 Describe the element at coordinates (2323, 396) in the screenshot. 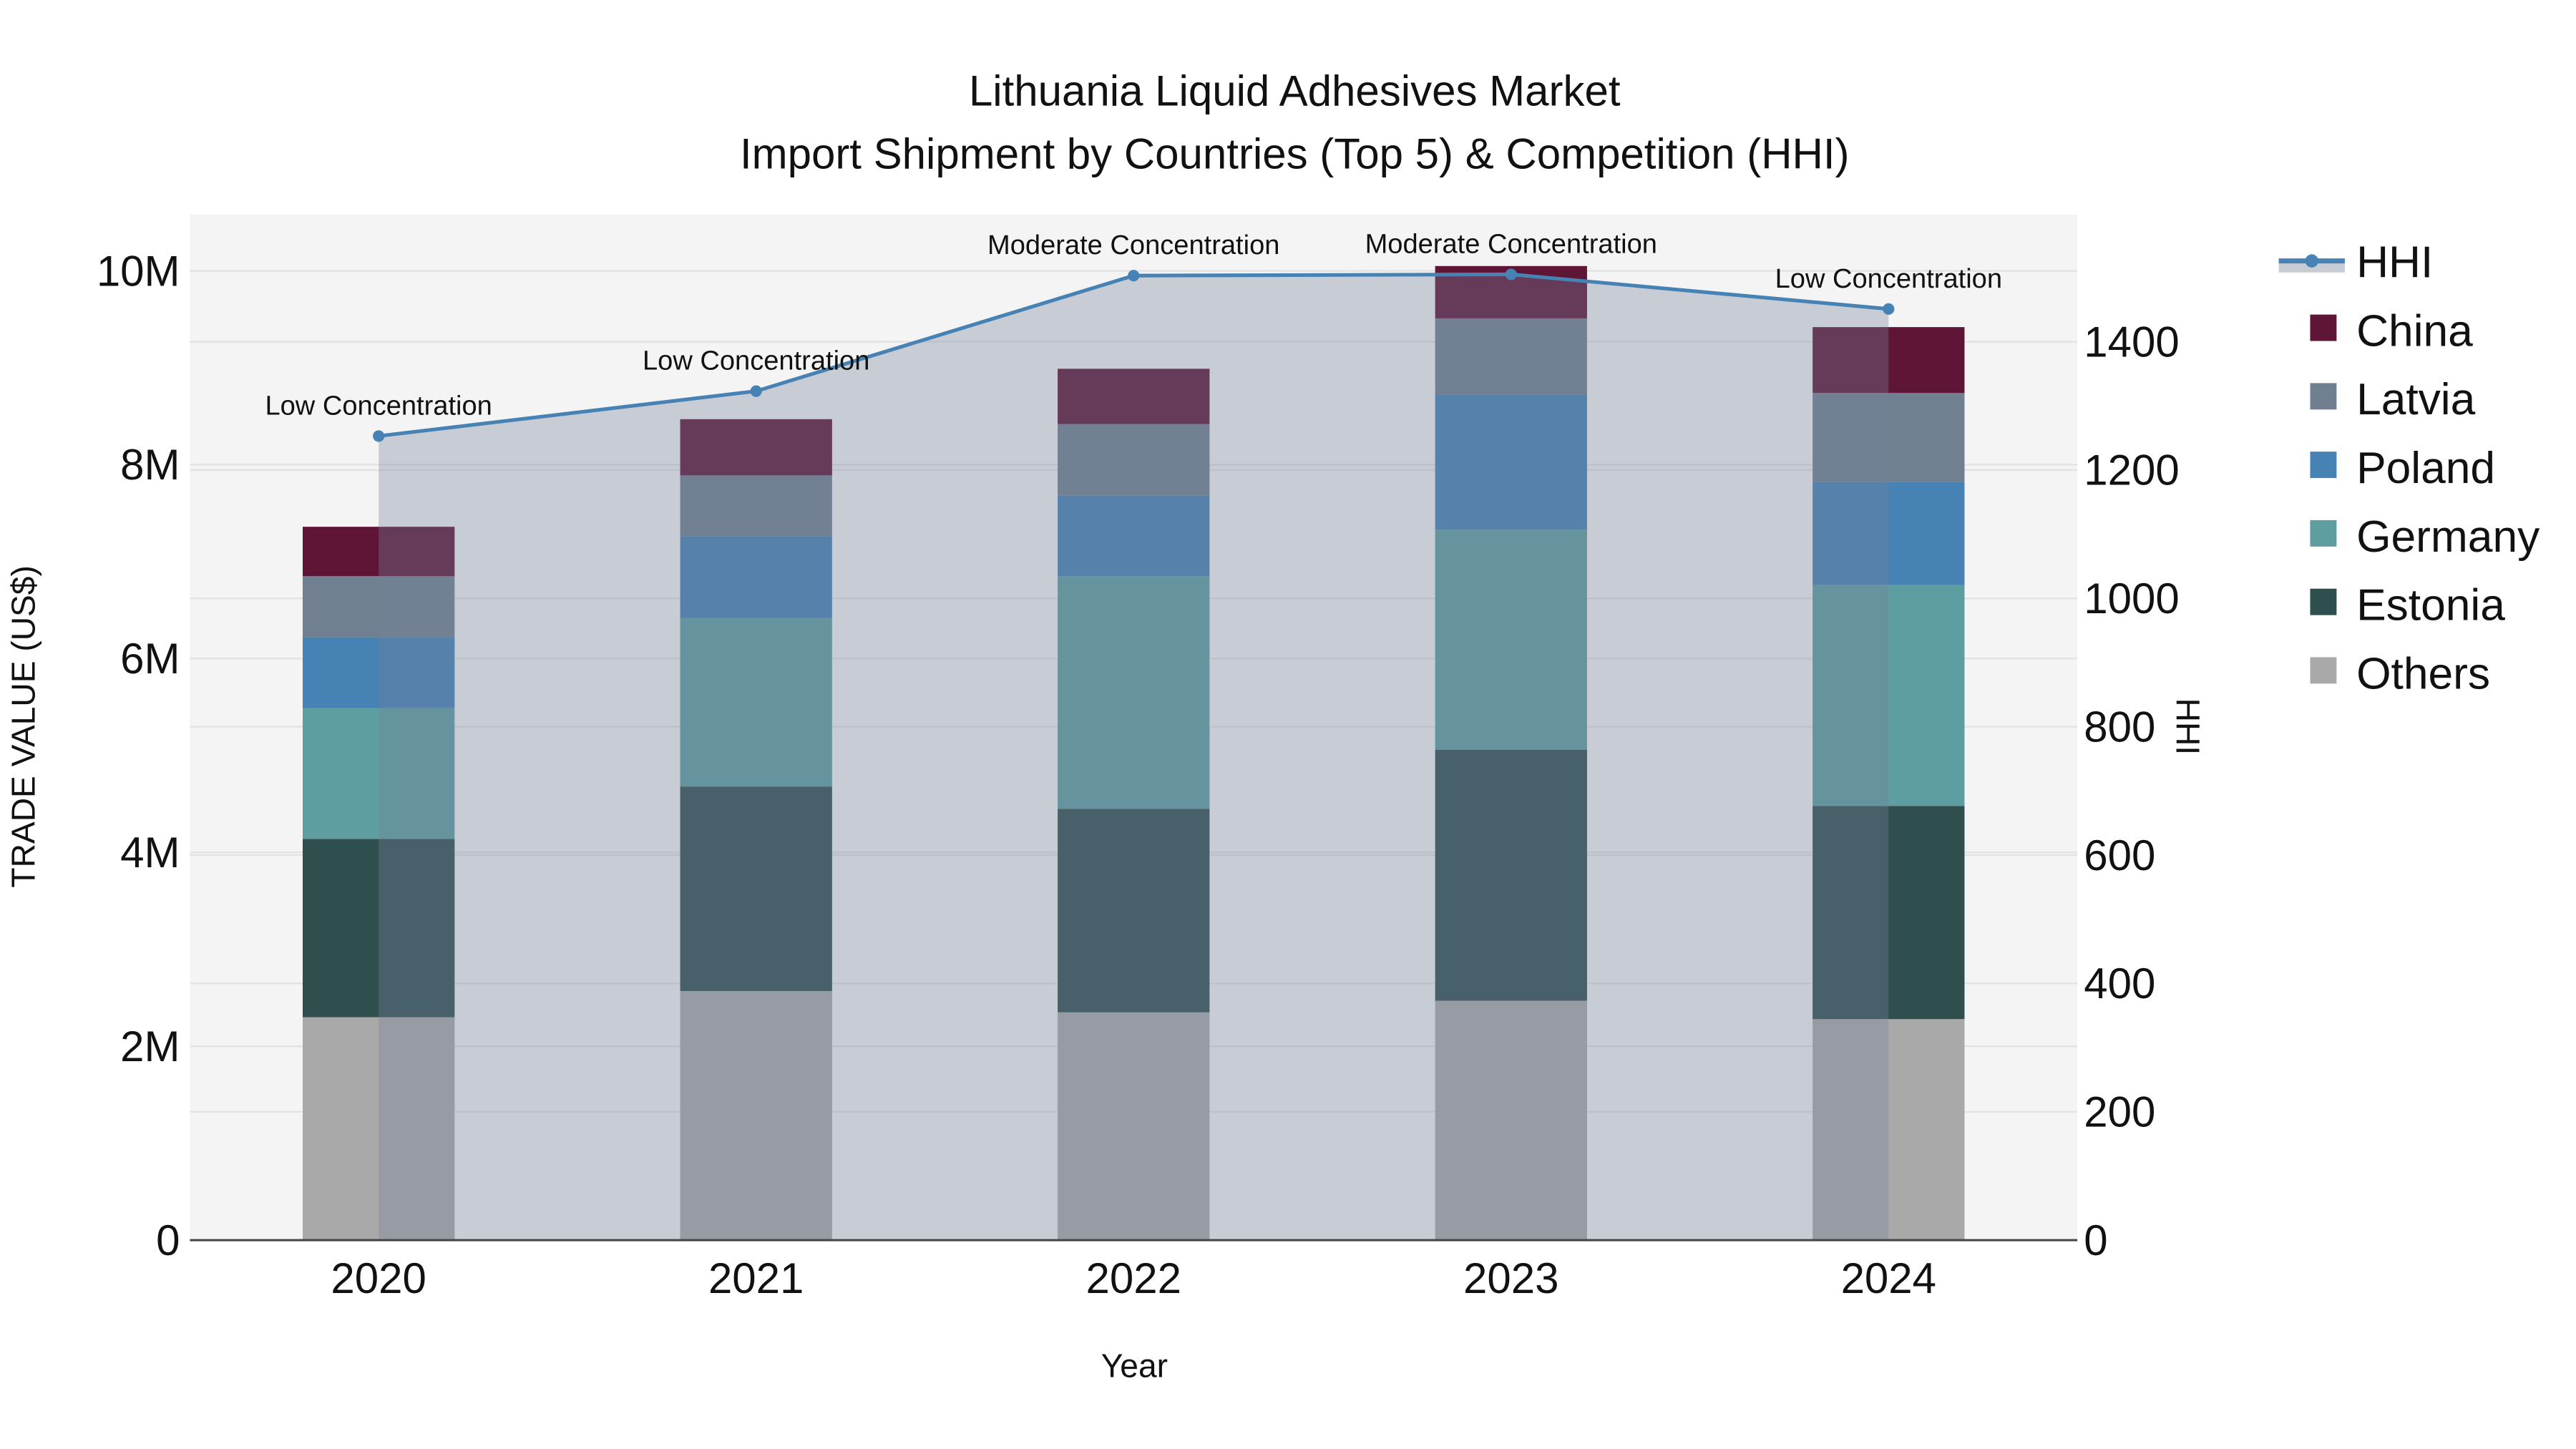

I see `legend-swatch-latvia` at that location.